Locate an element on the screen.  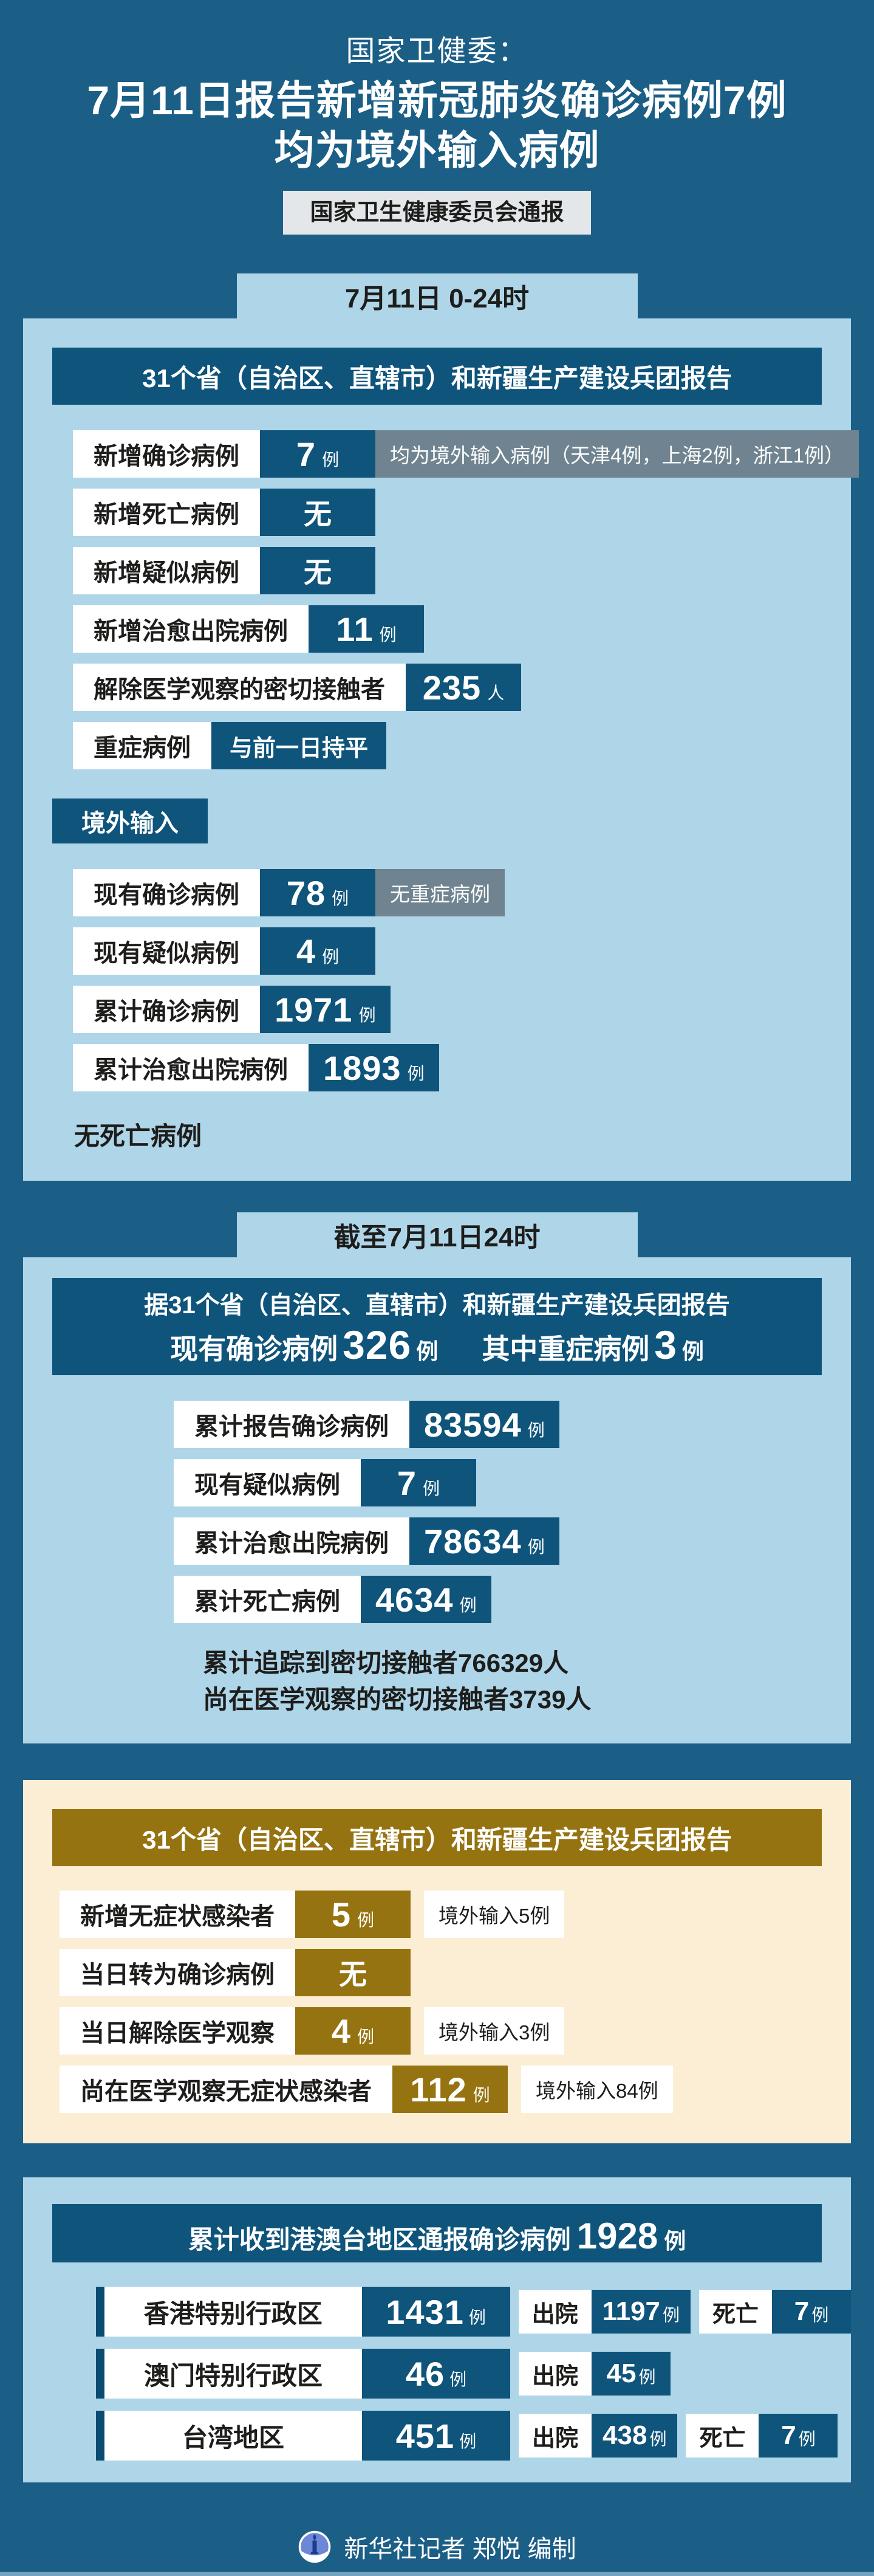
agency-kicker: 国家卫健委： is located at coordinates (437, 51).